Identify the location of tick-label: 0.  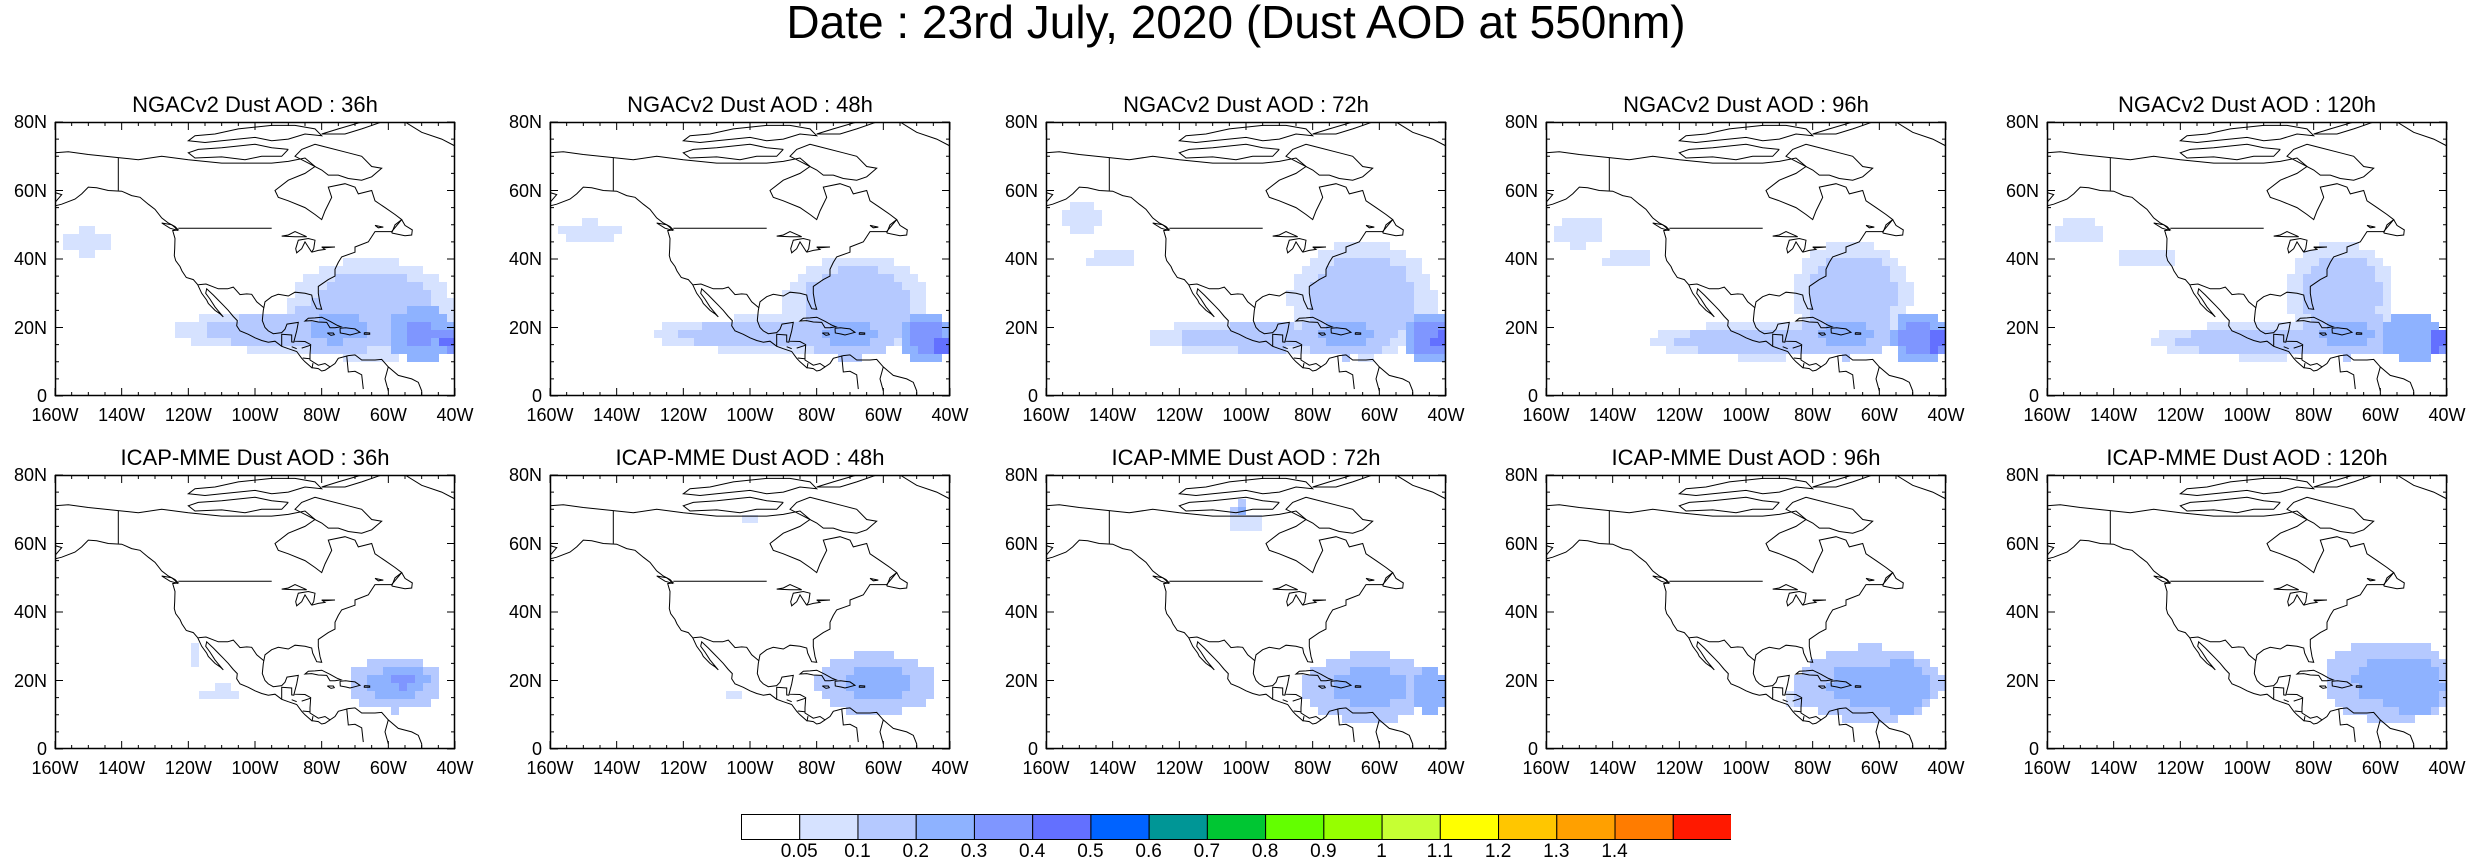
(536, 396).